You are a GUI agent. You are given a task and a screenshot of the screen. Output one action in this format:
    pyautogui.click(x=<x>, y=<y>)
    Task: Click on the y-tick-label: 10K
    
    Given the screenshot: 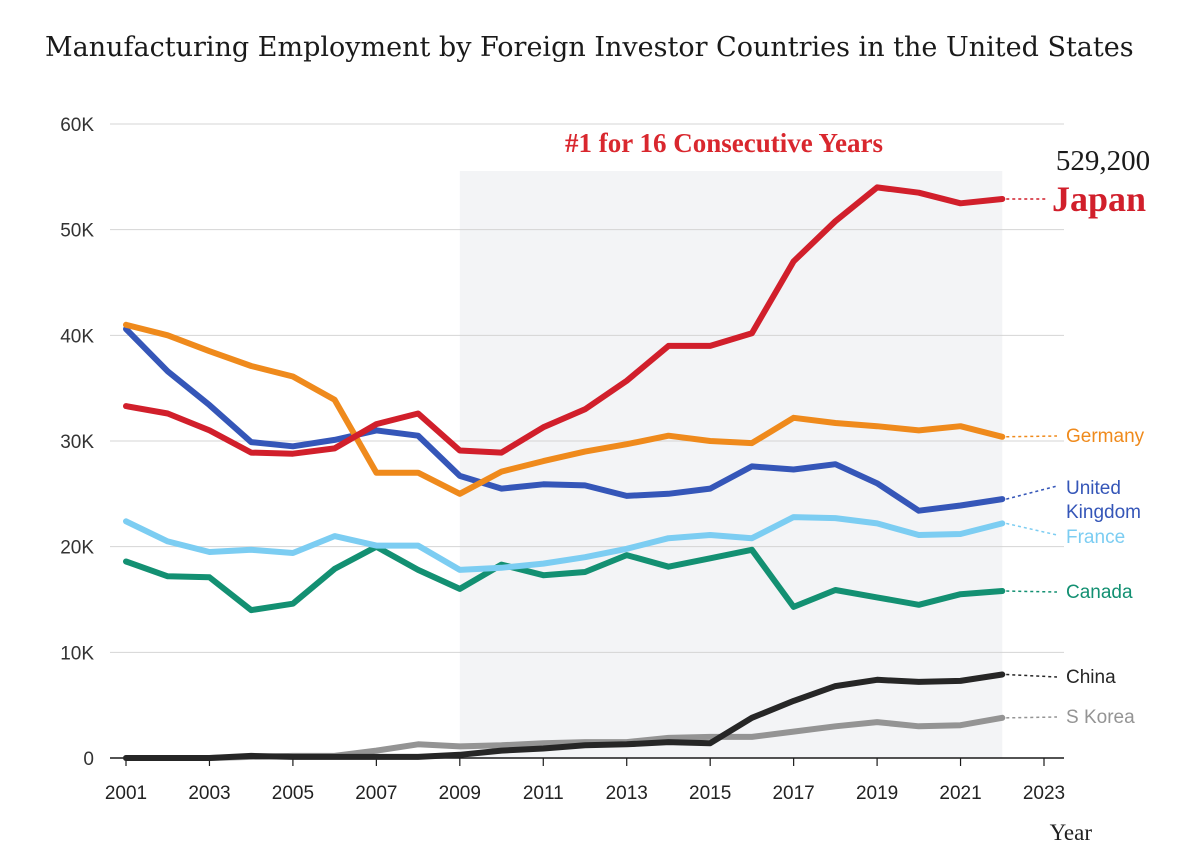 What is the action you would take?
    pyautogui.click(x=77, y=653)
    